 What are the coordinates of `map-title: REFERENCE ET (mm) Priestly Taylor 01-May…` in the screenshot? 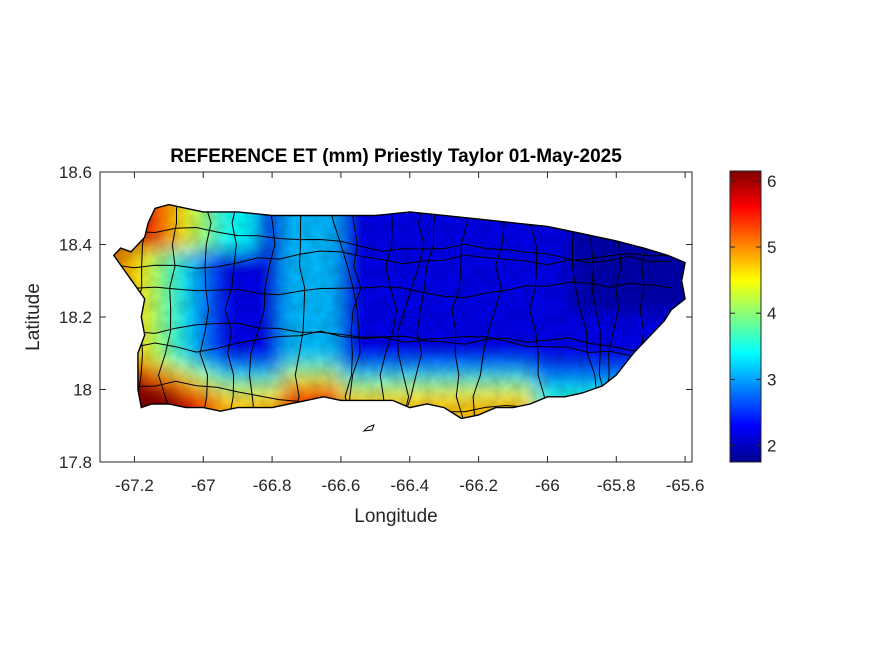 It's located at (396, 156).